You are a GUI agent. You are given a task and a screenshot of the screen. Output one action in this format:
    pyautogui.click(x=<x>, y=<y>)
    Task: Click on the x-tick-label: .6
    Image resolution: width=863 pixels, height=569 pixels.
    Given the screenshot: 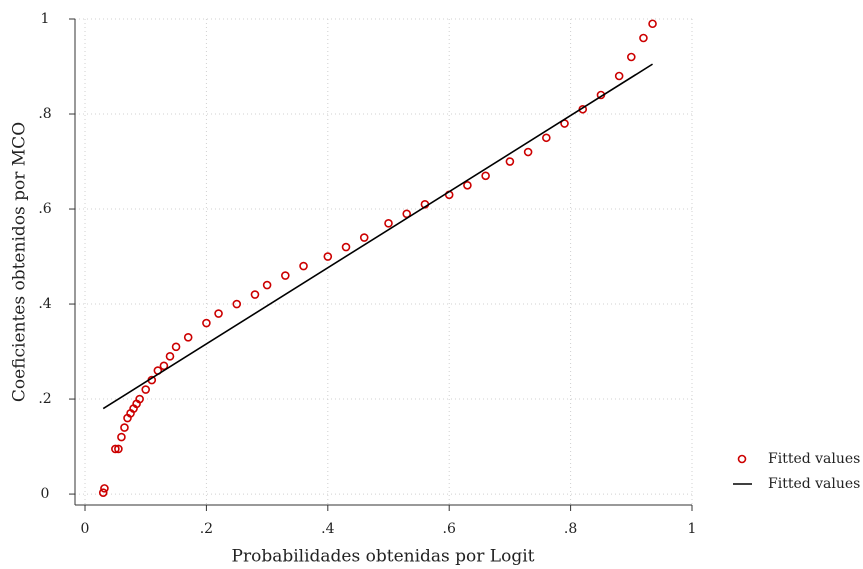 What is the action you would take?
    pyautogui.click(x=449, y=529)
    